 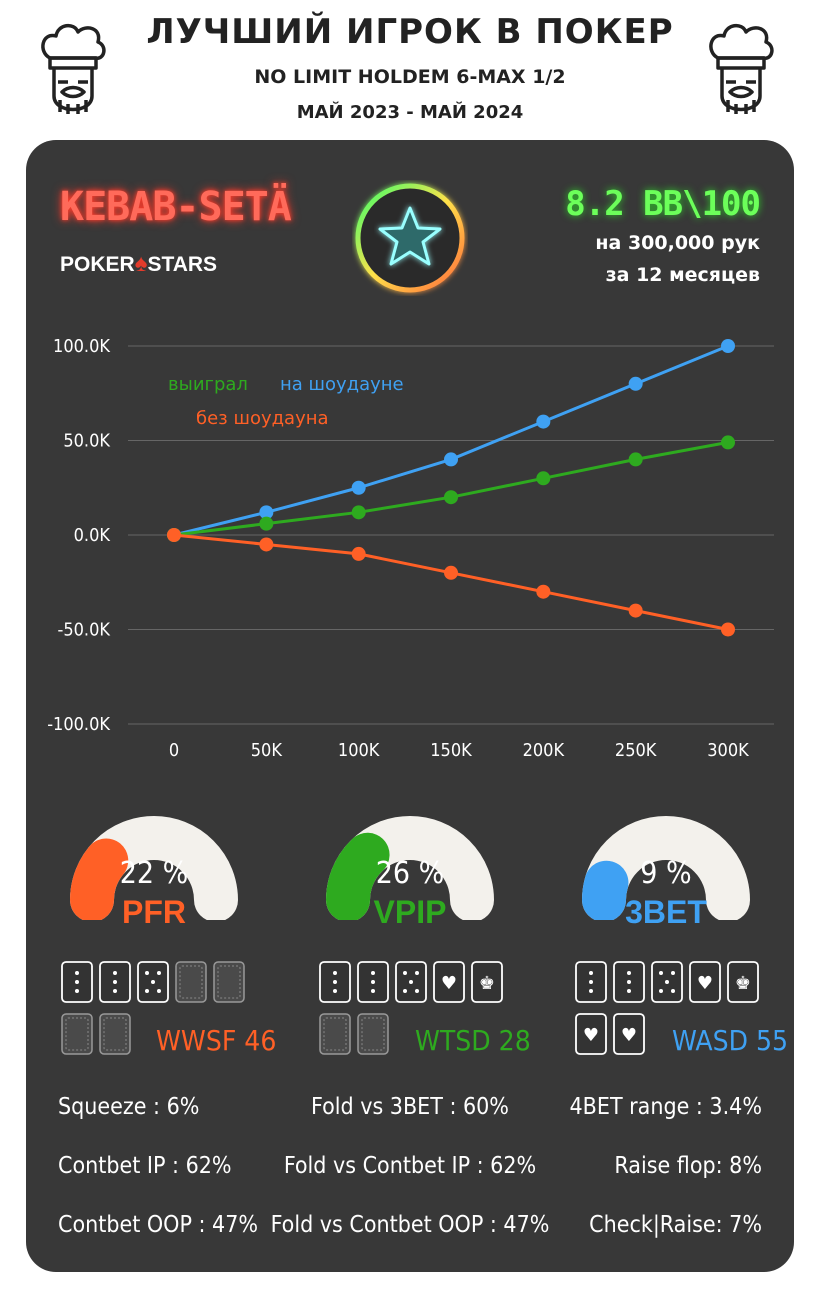 What do you see at coordinates (675, 1225) in the screenshot?
I see `check-raise-stat: Check|Raise: 7%` at bounding box center [675, 1225].